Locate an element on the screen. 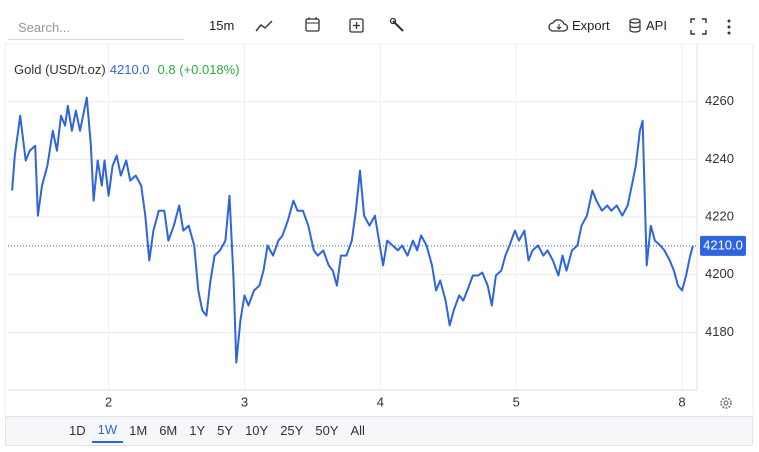 This screenshot has width=759, height=452. range-button: 1M is located at coordinates (138, 430).